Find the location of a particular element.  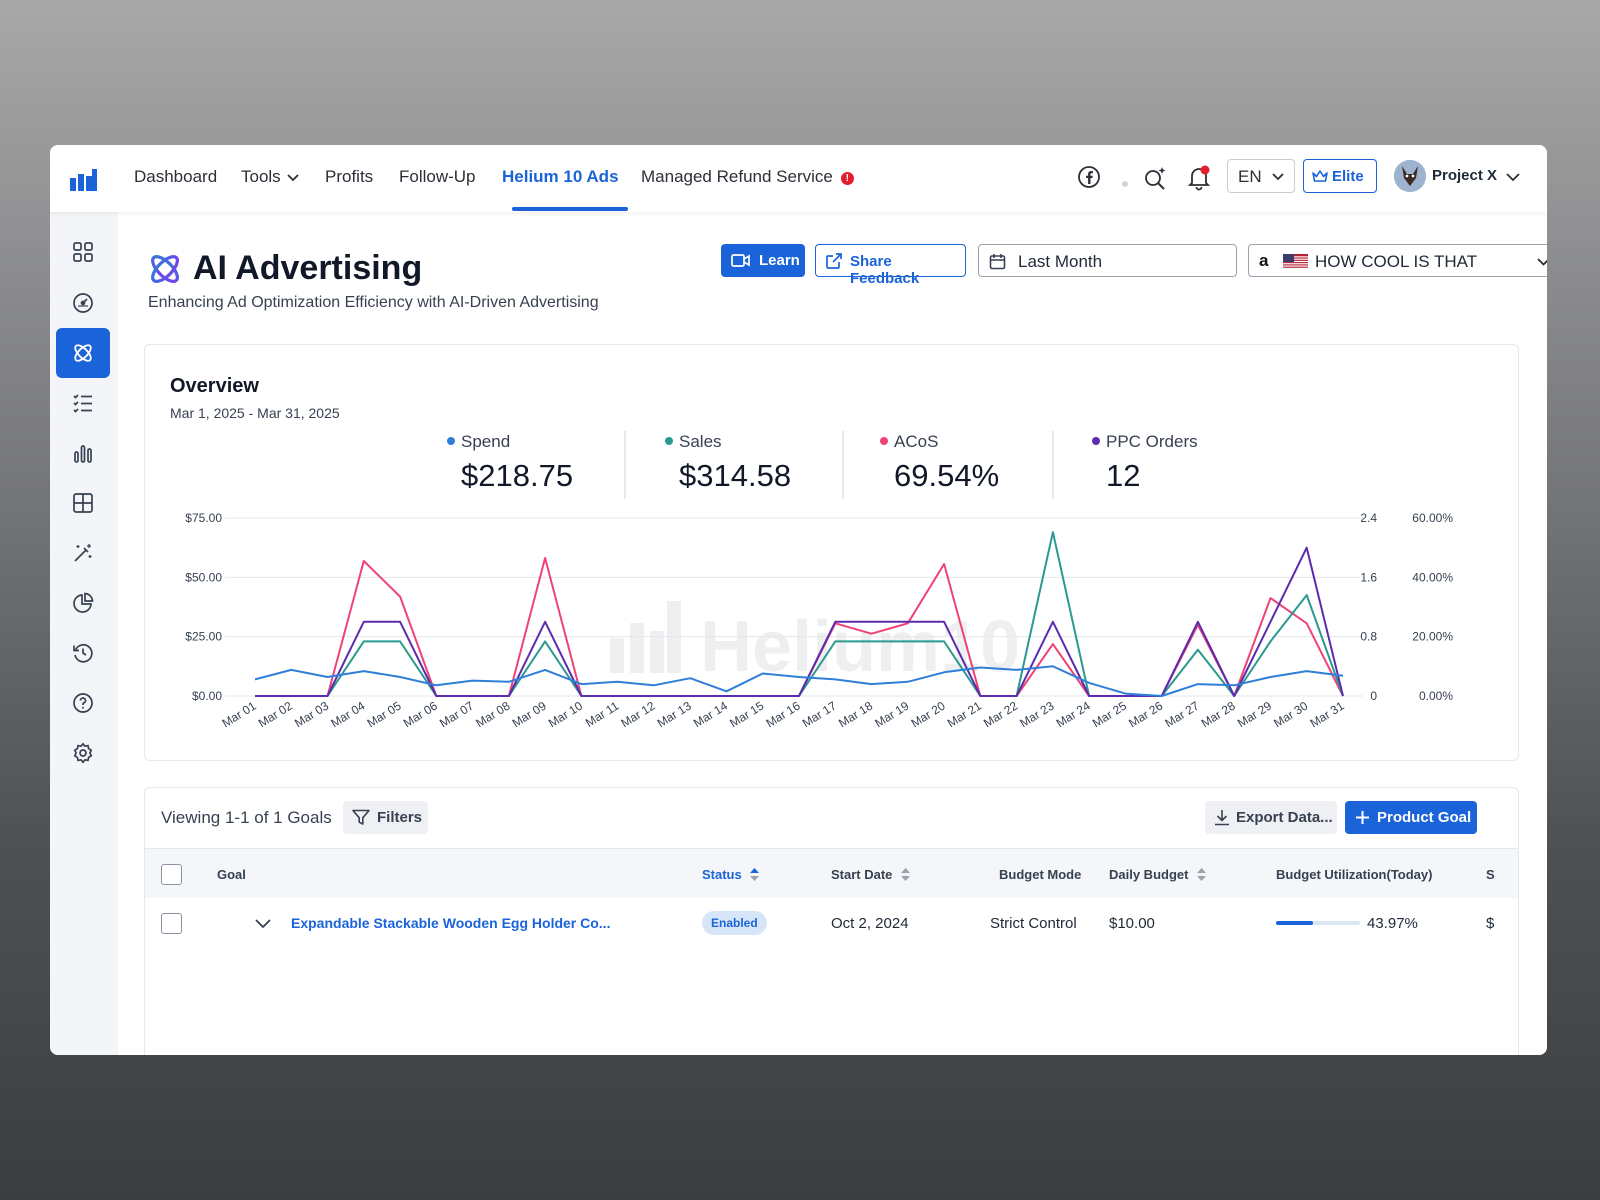

x-axis-tick: Mar 20 is located at coordinates (928, 715).